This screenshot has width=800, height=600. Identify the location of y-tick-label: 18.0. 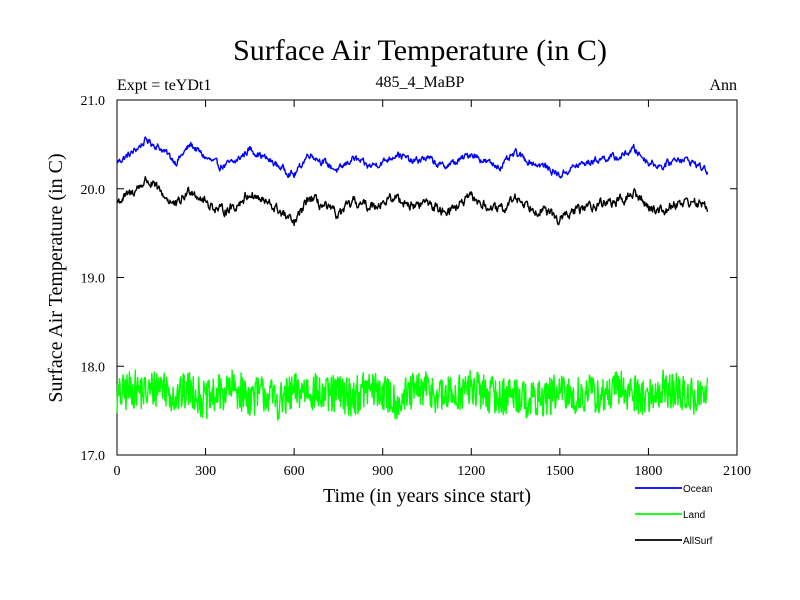
(93, 367).